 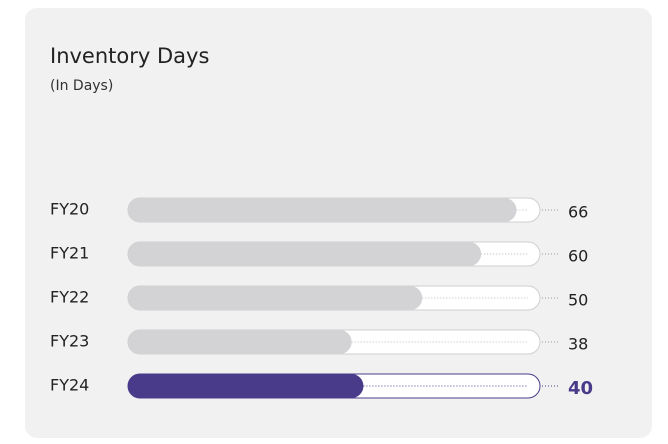 I want to click on value-label: 66, so click(x=578, y=212).